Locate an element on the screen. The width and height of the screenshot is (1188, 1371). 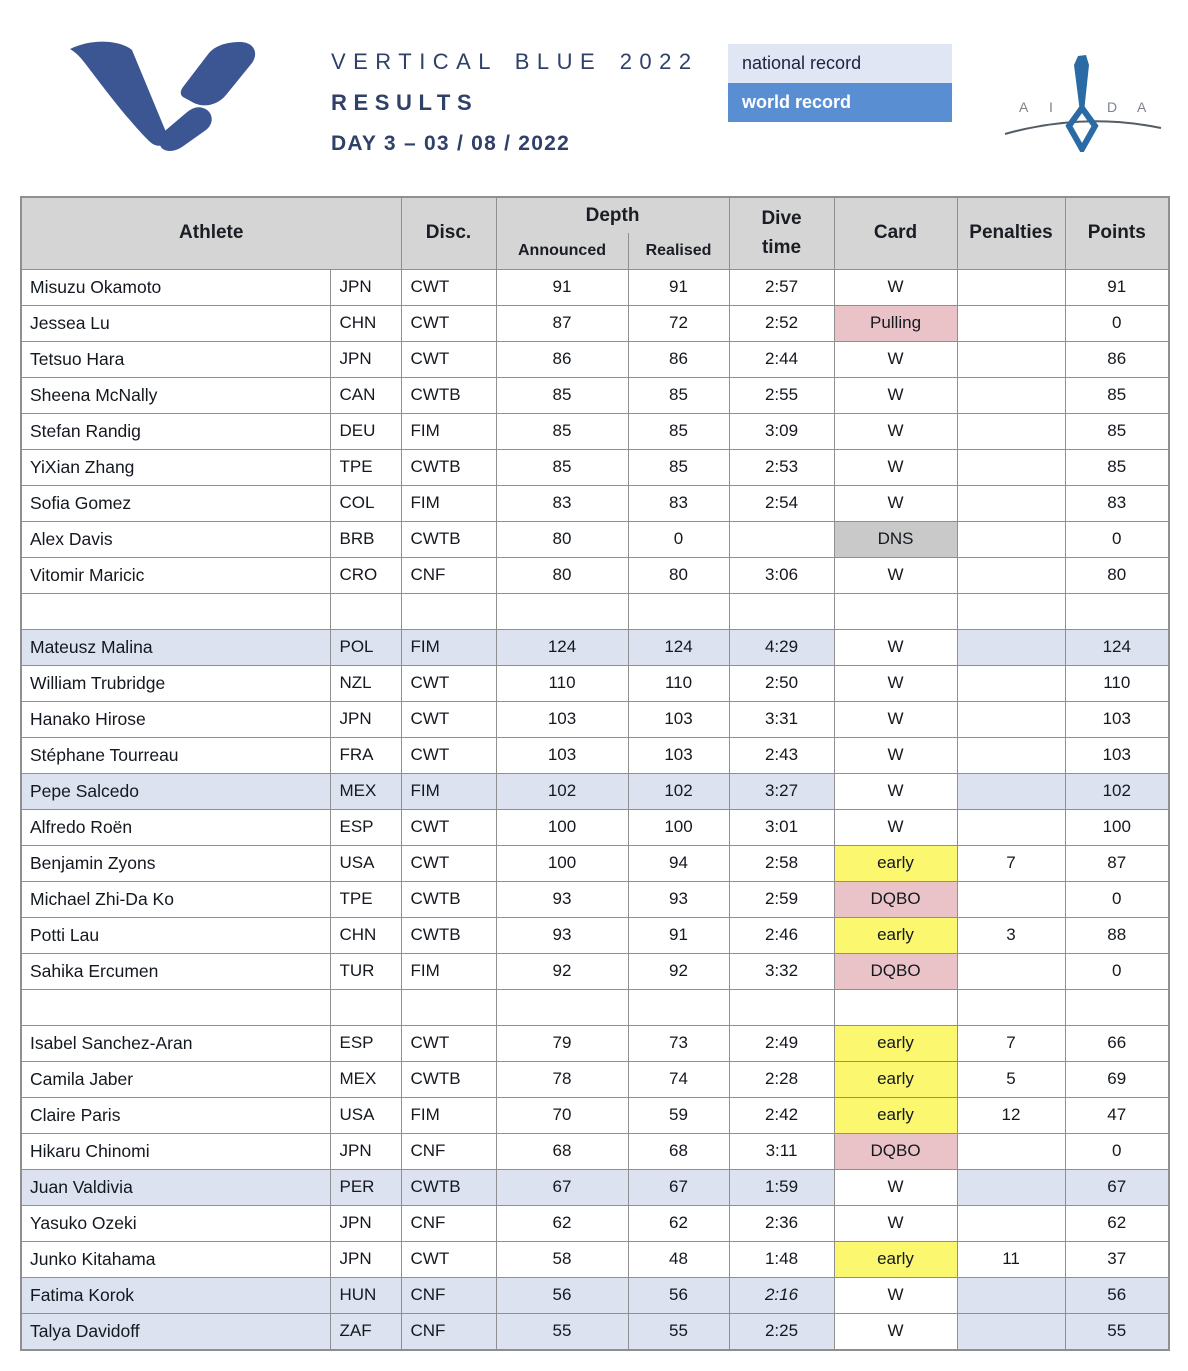
table-row: Vitomir Maricic CRO CNF 80 80 3:06 W 80 is located at coordinates (595, 575).